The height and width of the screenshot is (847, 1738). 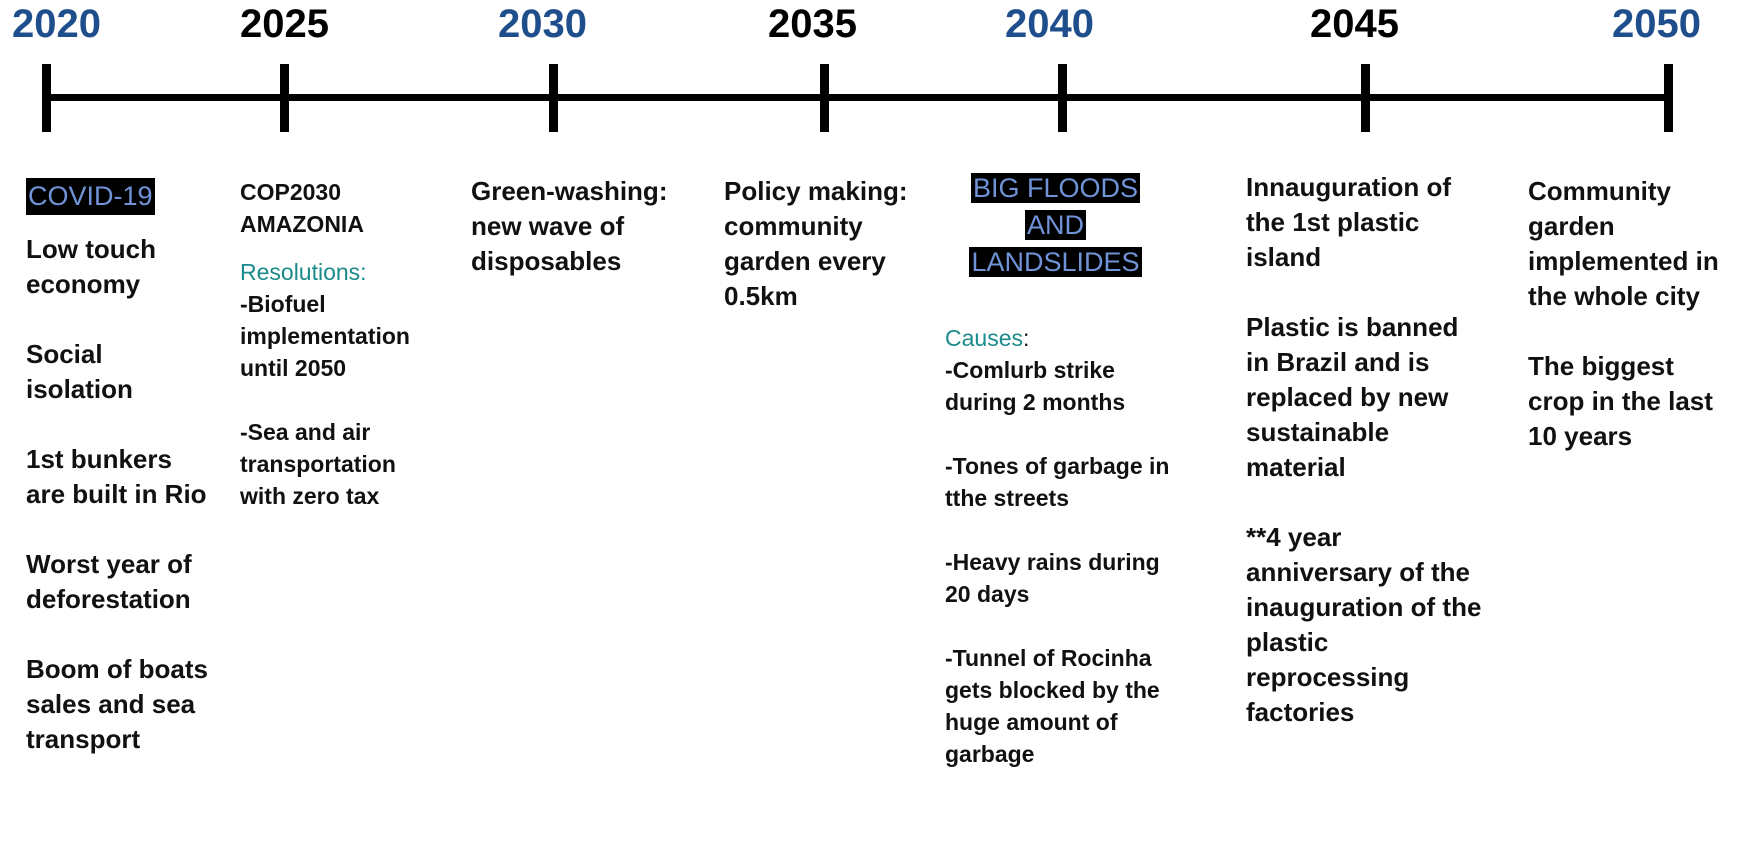 What do you see at coordinates (824, 98) in the screenshot?
I see `timeline-tick-2035` at bounding box center [824, 98].